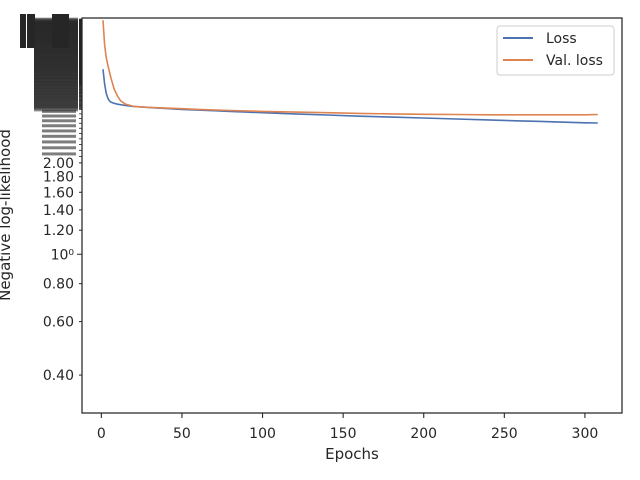 The image size is (640, 480). Describe the element at coordinates (352, 454) in the screenshot. I see `x-axis-label: Epochs` at that location.